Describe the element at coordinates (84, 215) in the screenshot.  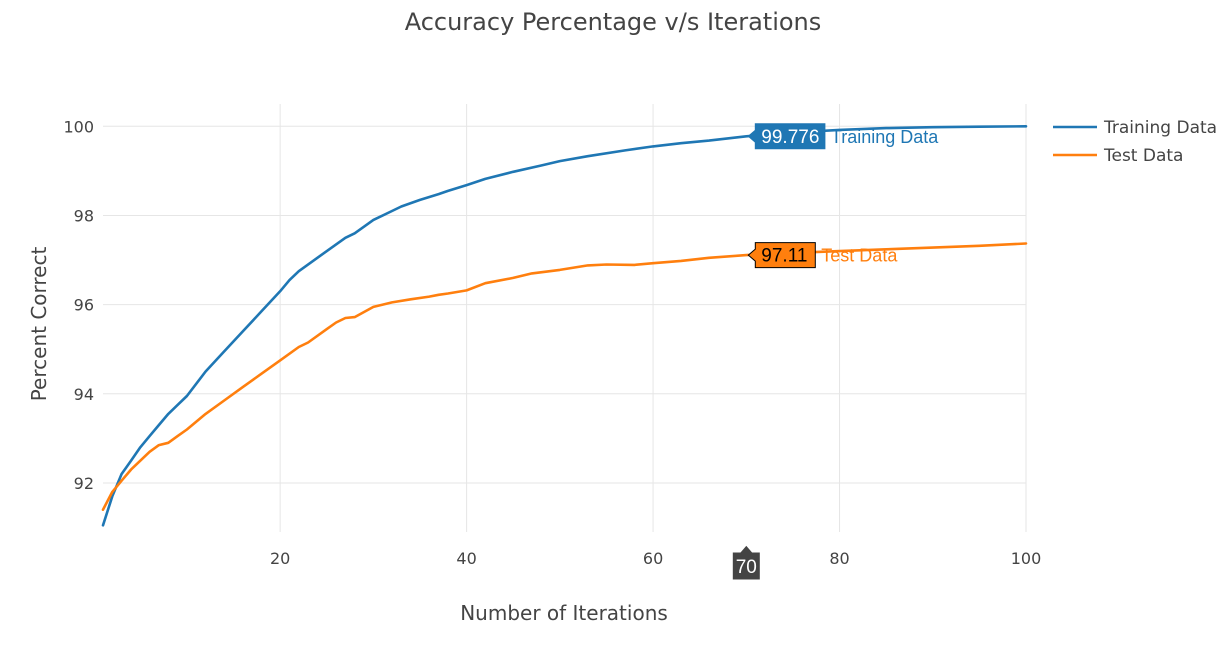
I see `y-tick-label: 98` at that location.